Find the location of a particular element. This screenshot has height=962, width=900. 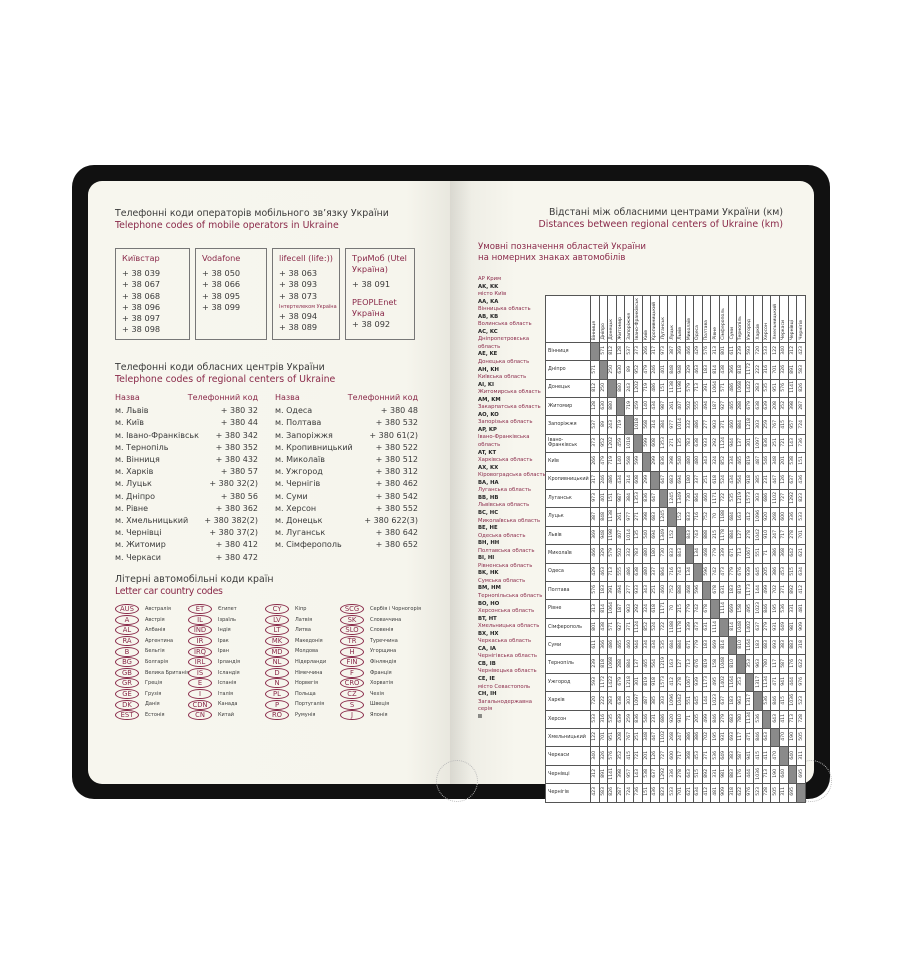

distance-value: 515 is located at coordinates (698, 773).